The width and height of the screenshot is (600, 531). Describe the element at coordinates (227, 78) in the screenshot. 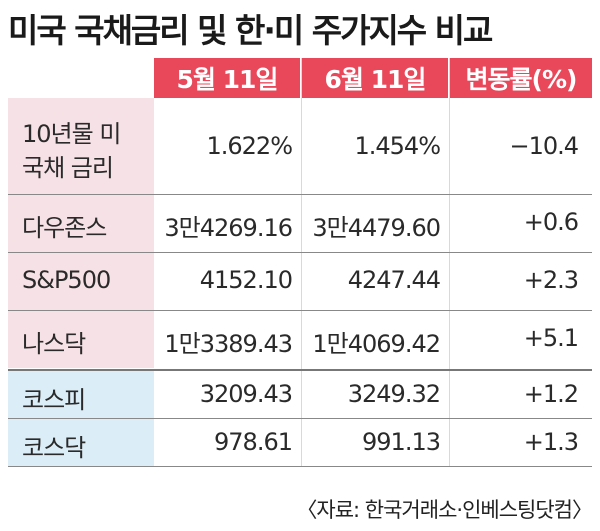

I see `header-may: 5월 11일` at that location.